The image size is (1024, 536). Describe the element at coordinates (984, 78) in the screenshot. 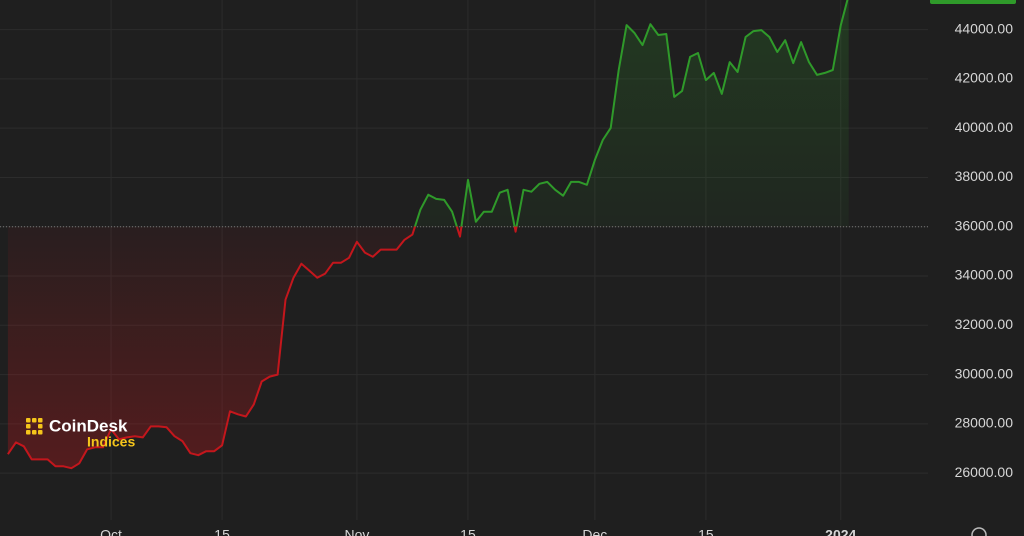

I see `y-tick-label: 42000.00` at that location.